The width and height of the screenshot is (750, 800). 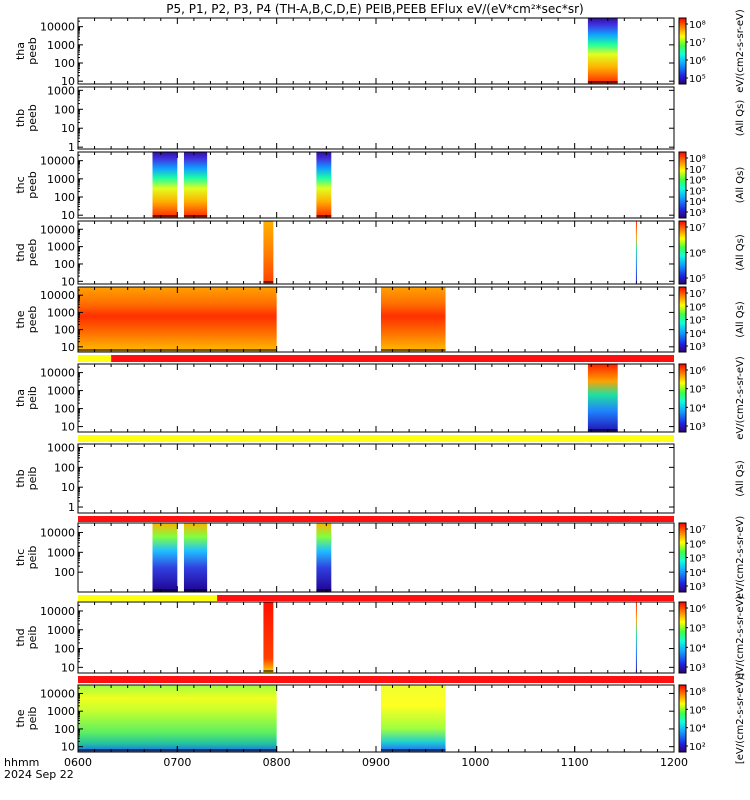 I want to click on mode-bar-the_peeb, so click(x=376, y=358).